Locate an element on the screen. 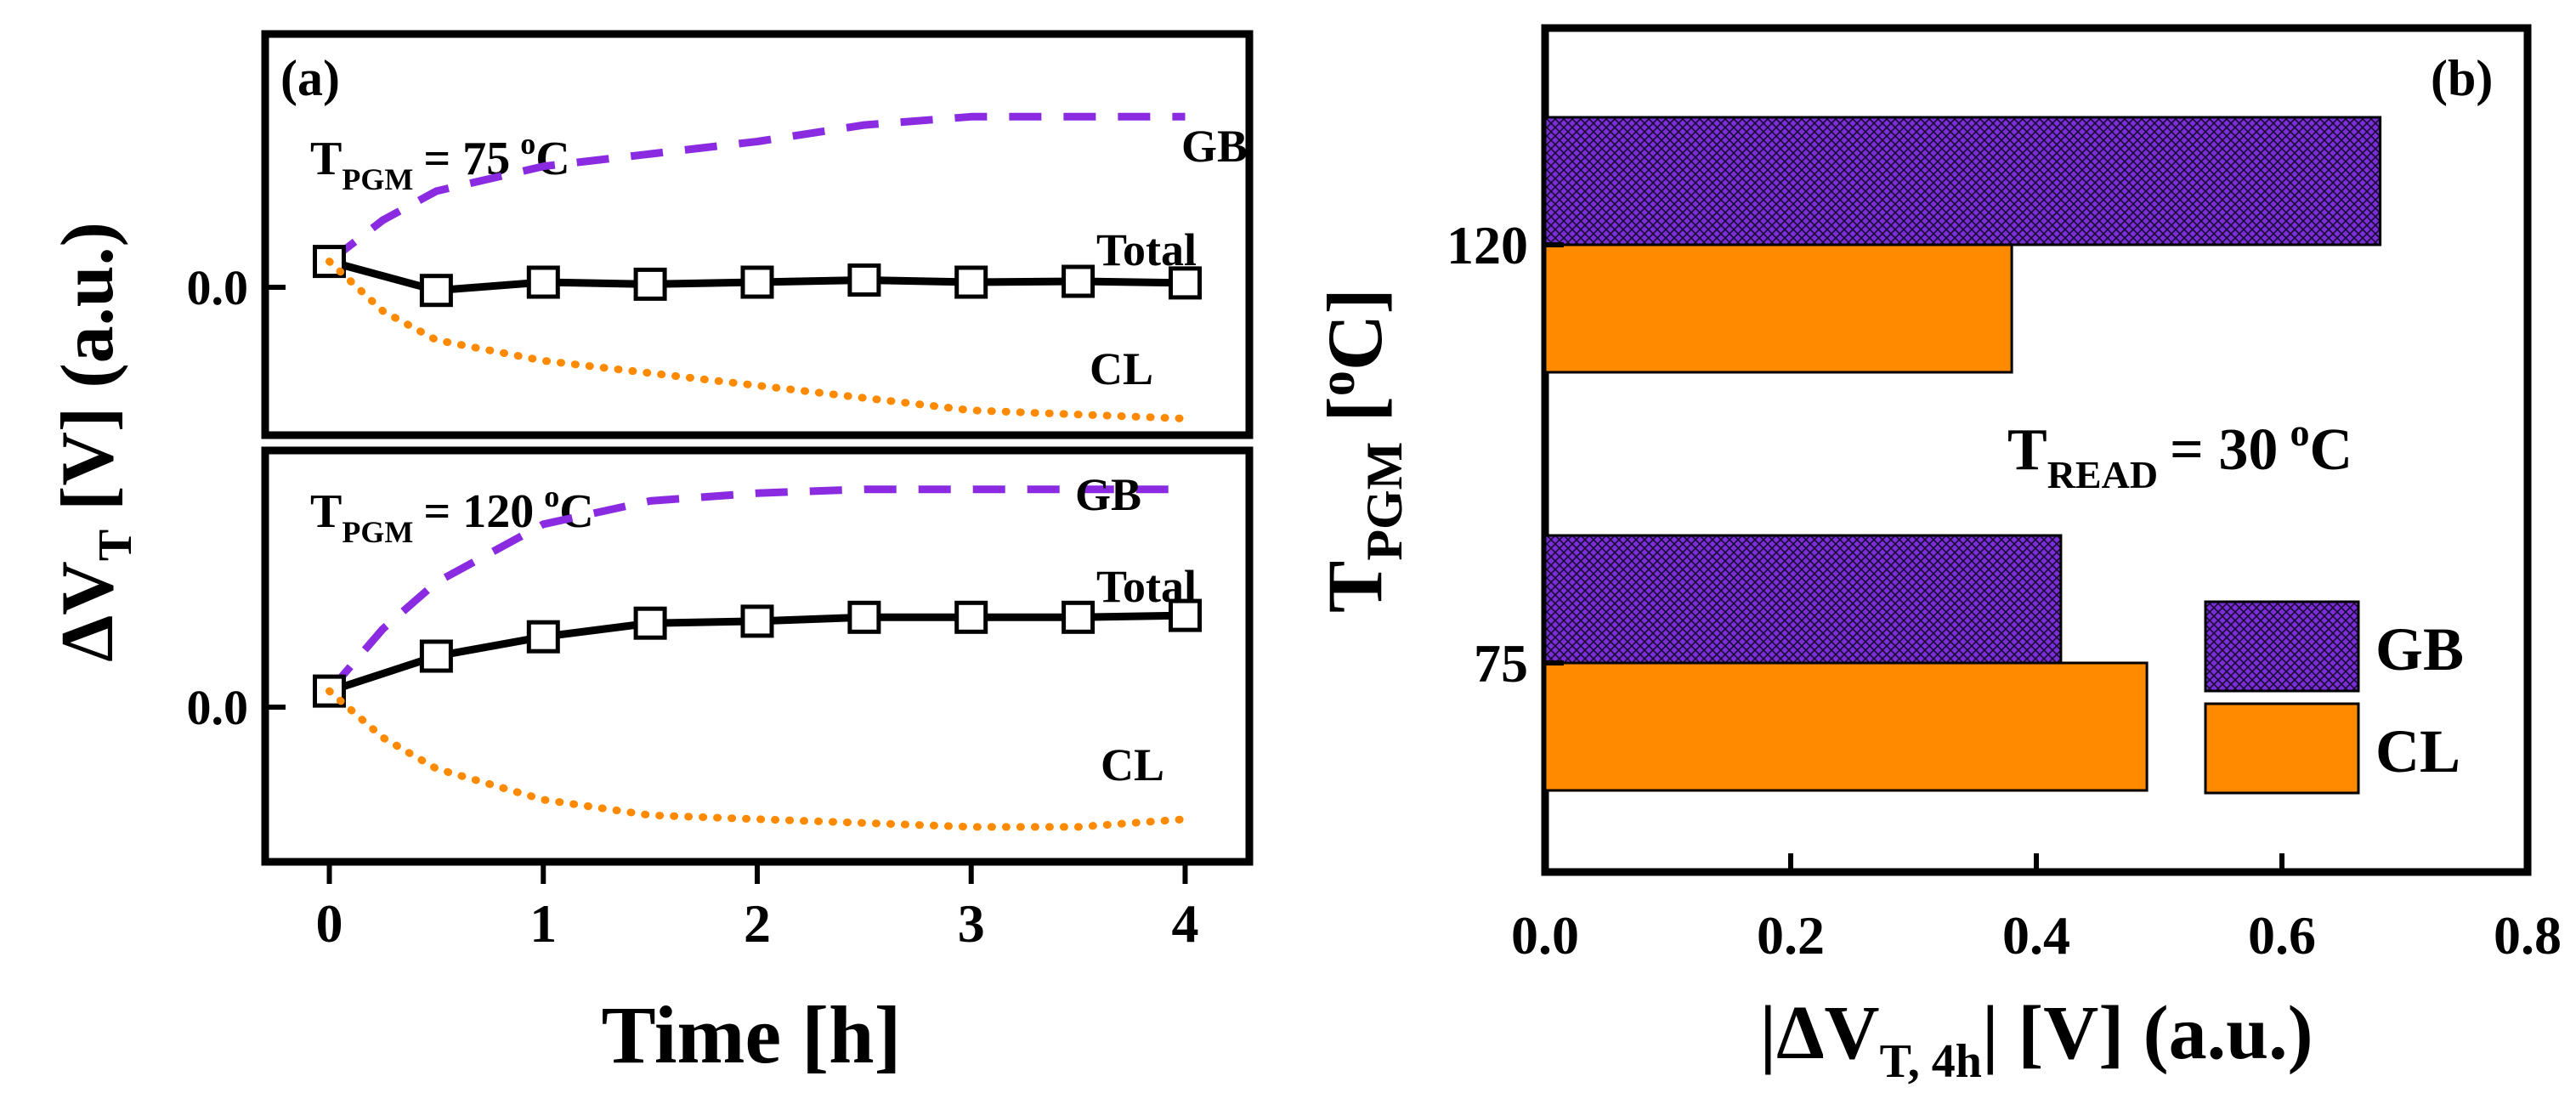 Image resolution: width=2576 pixels, height=1110 pixels. panel-b-xtick-label: 0.8 is located at coordinates (2528, 935).